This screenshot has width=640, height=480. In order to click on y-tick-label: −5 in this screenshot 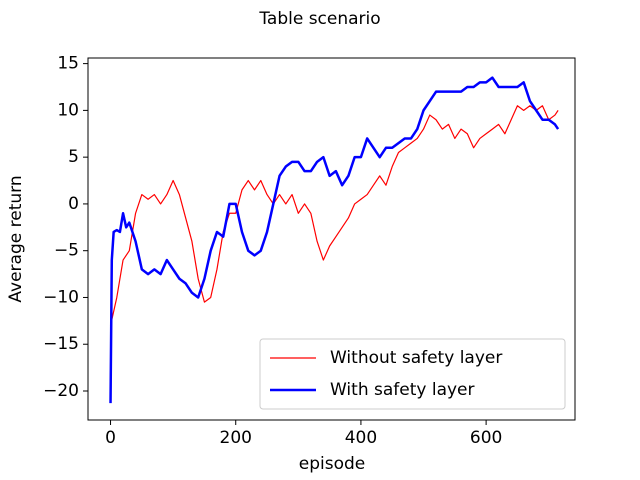, I will do `click(66, 251)`.